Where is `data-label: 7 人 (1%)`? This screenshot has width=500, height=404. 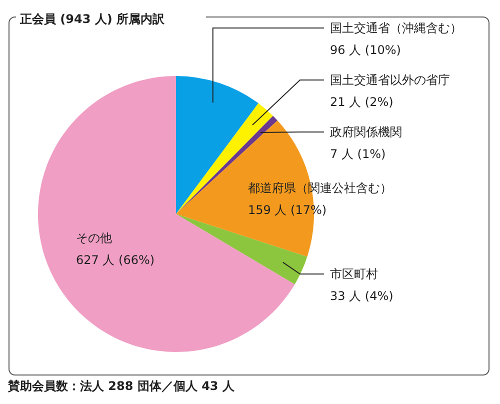 data-label: 7 人 (1%) is located at coordinates (358, 154).